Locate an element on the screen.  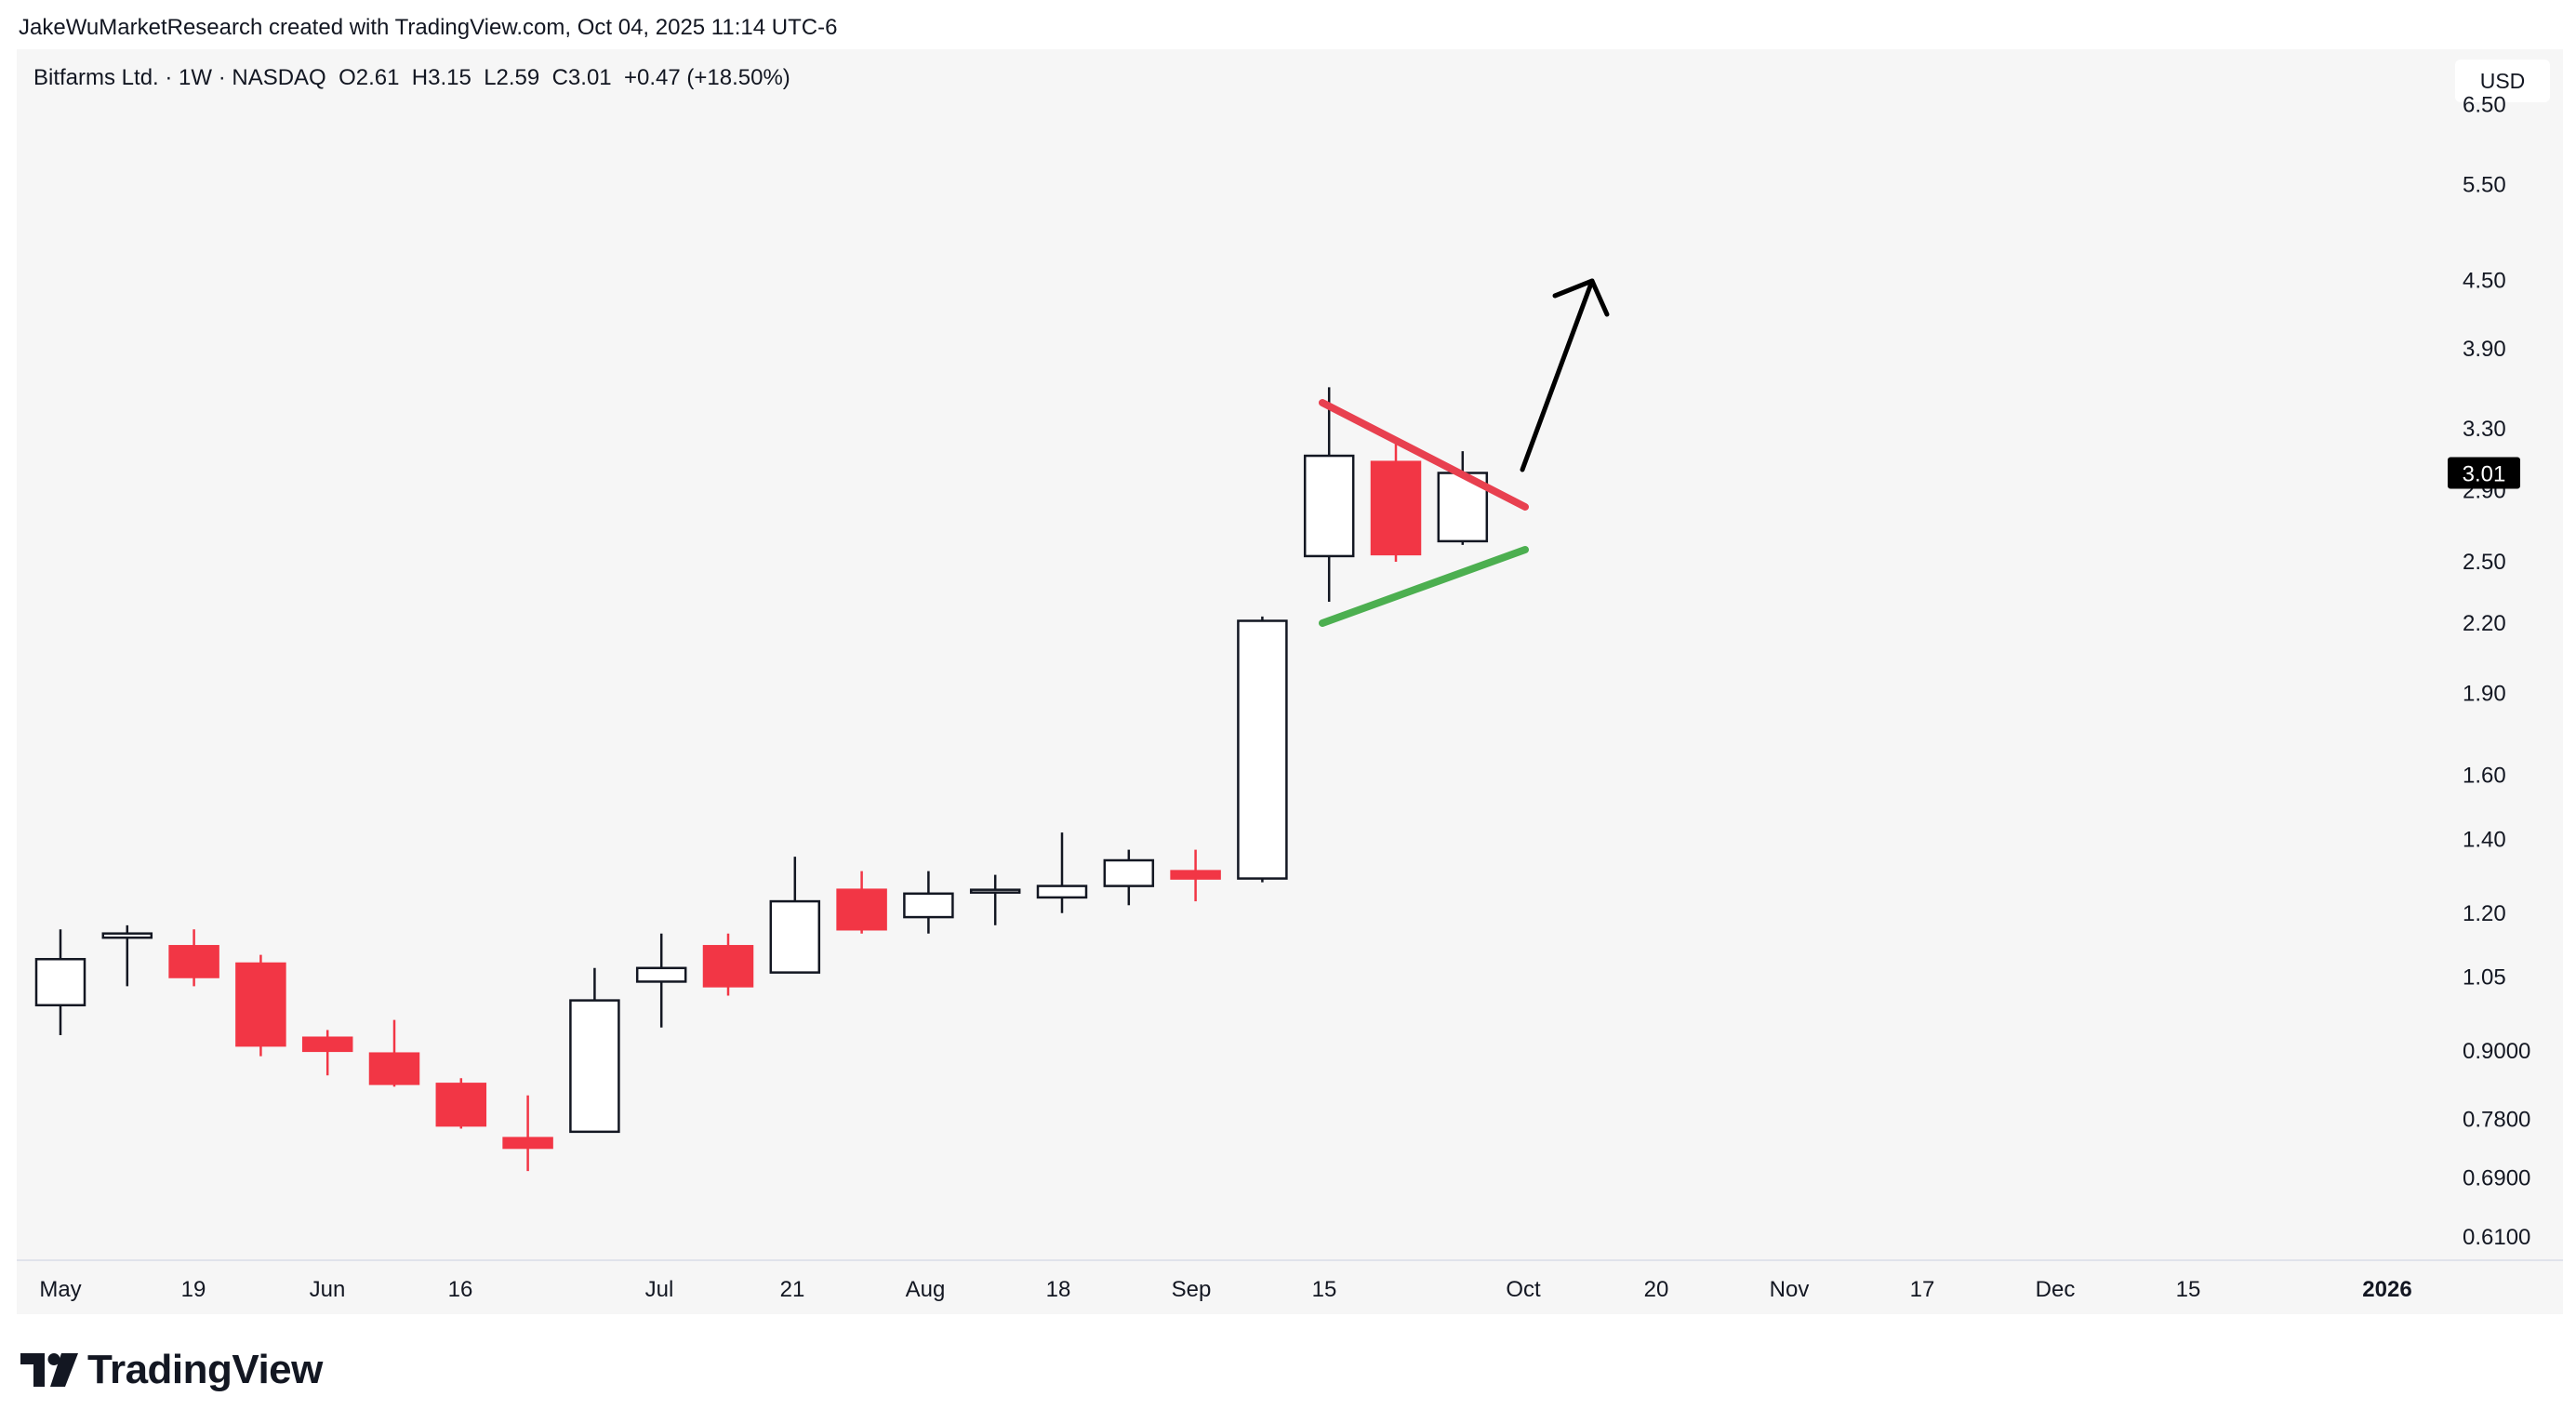
price-change: +0.47 (+18.50%) is located at coordinates (706, 78).